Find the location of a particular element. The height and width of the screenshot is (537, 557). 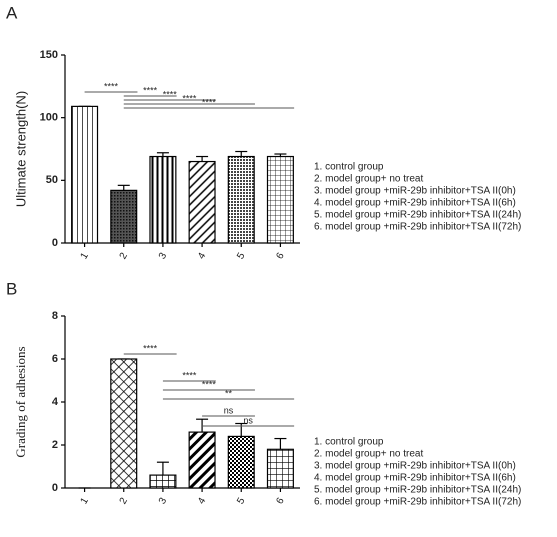

panel-label: B is located at coordinates (11, 288).